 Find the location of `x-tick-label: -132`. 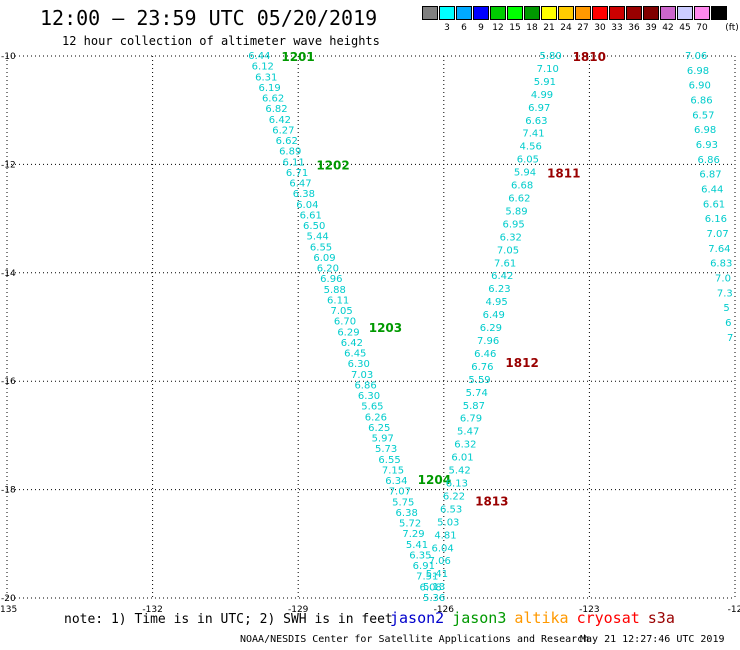

x-tick-label: -132 is located at coordinates (152, 610).